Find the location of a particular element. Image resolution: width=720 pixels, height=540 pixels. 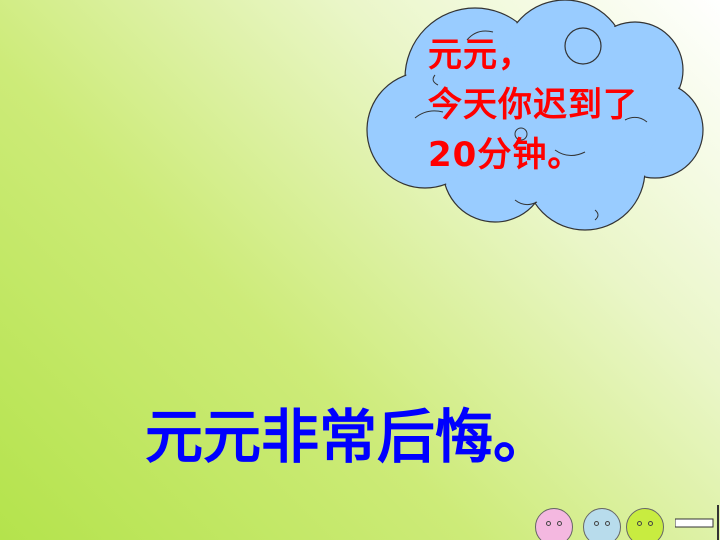

nav-arrow-icon is located at coordinates (697, 522).